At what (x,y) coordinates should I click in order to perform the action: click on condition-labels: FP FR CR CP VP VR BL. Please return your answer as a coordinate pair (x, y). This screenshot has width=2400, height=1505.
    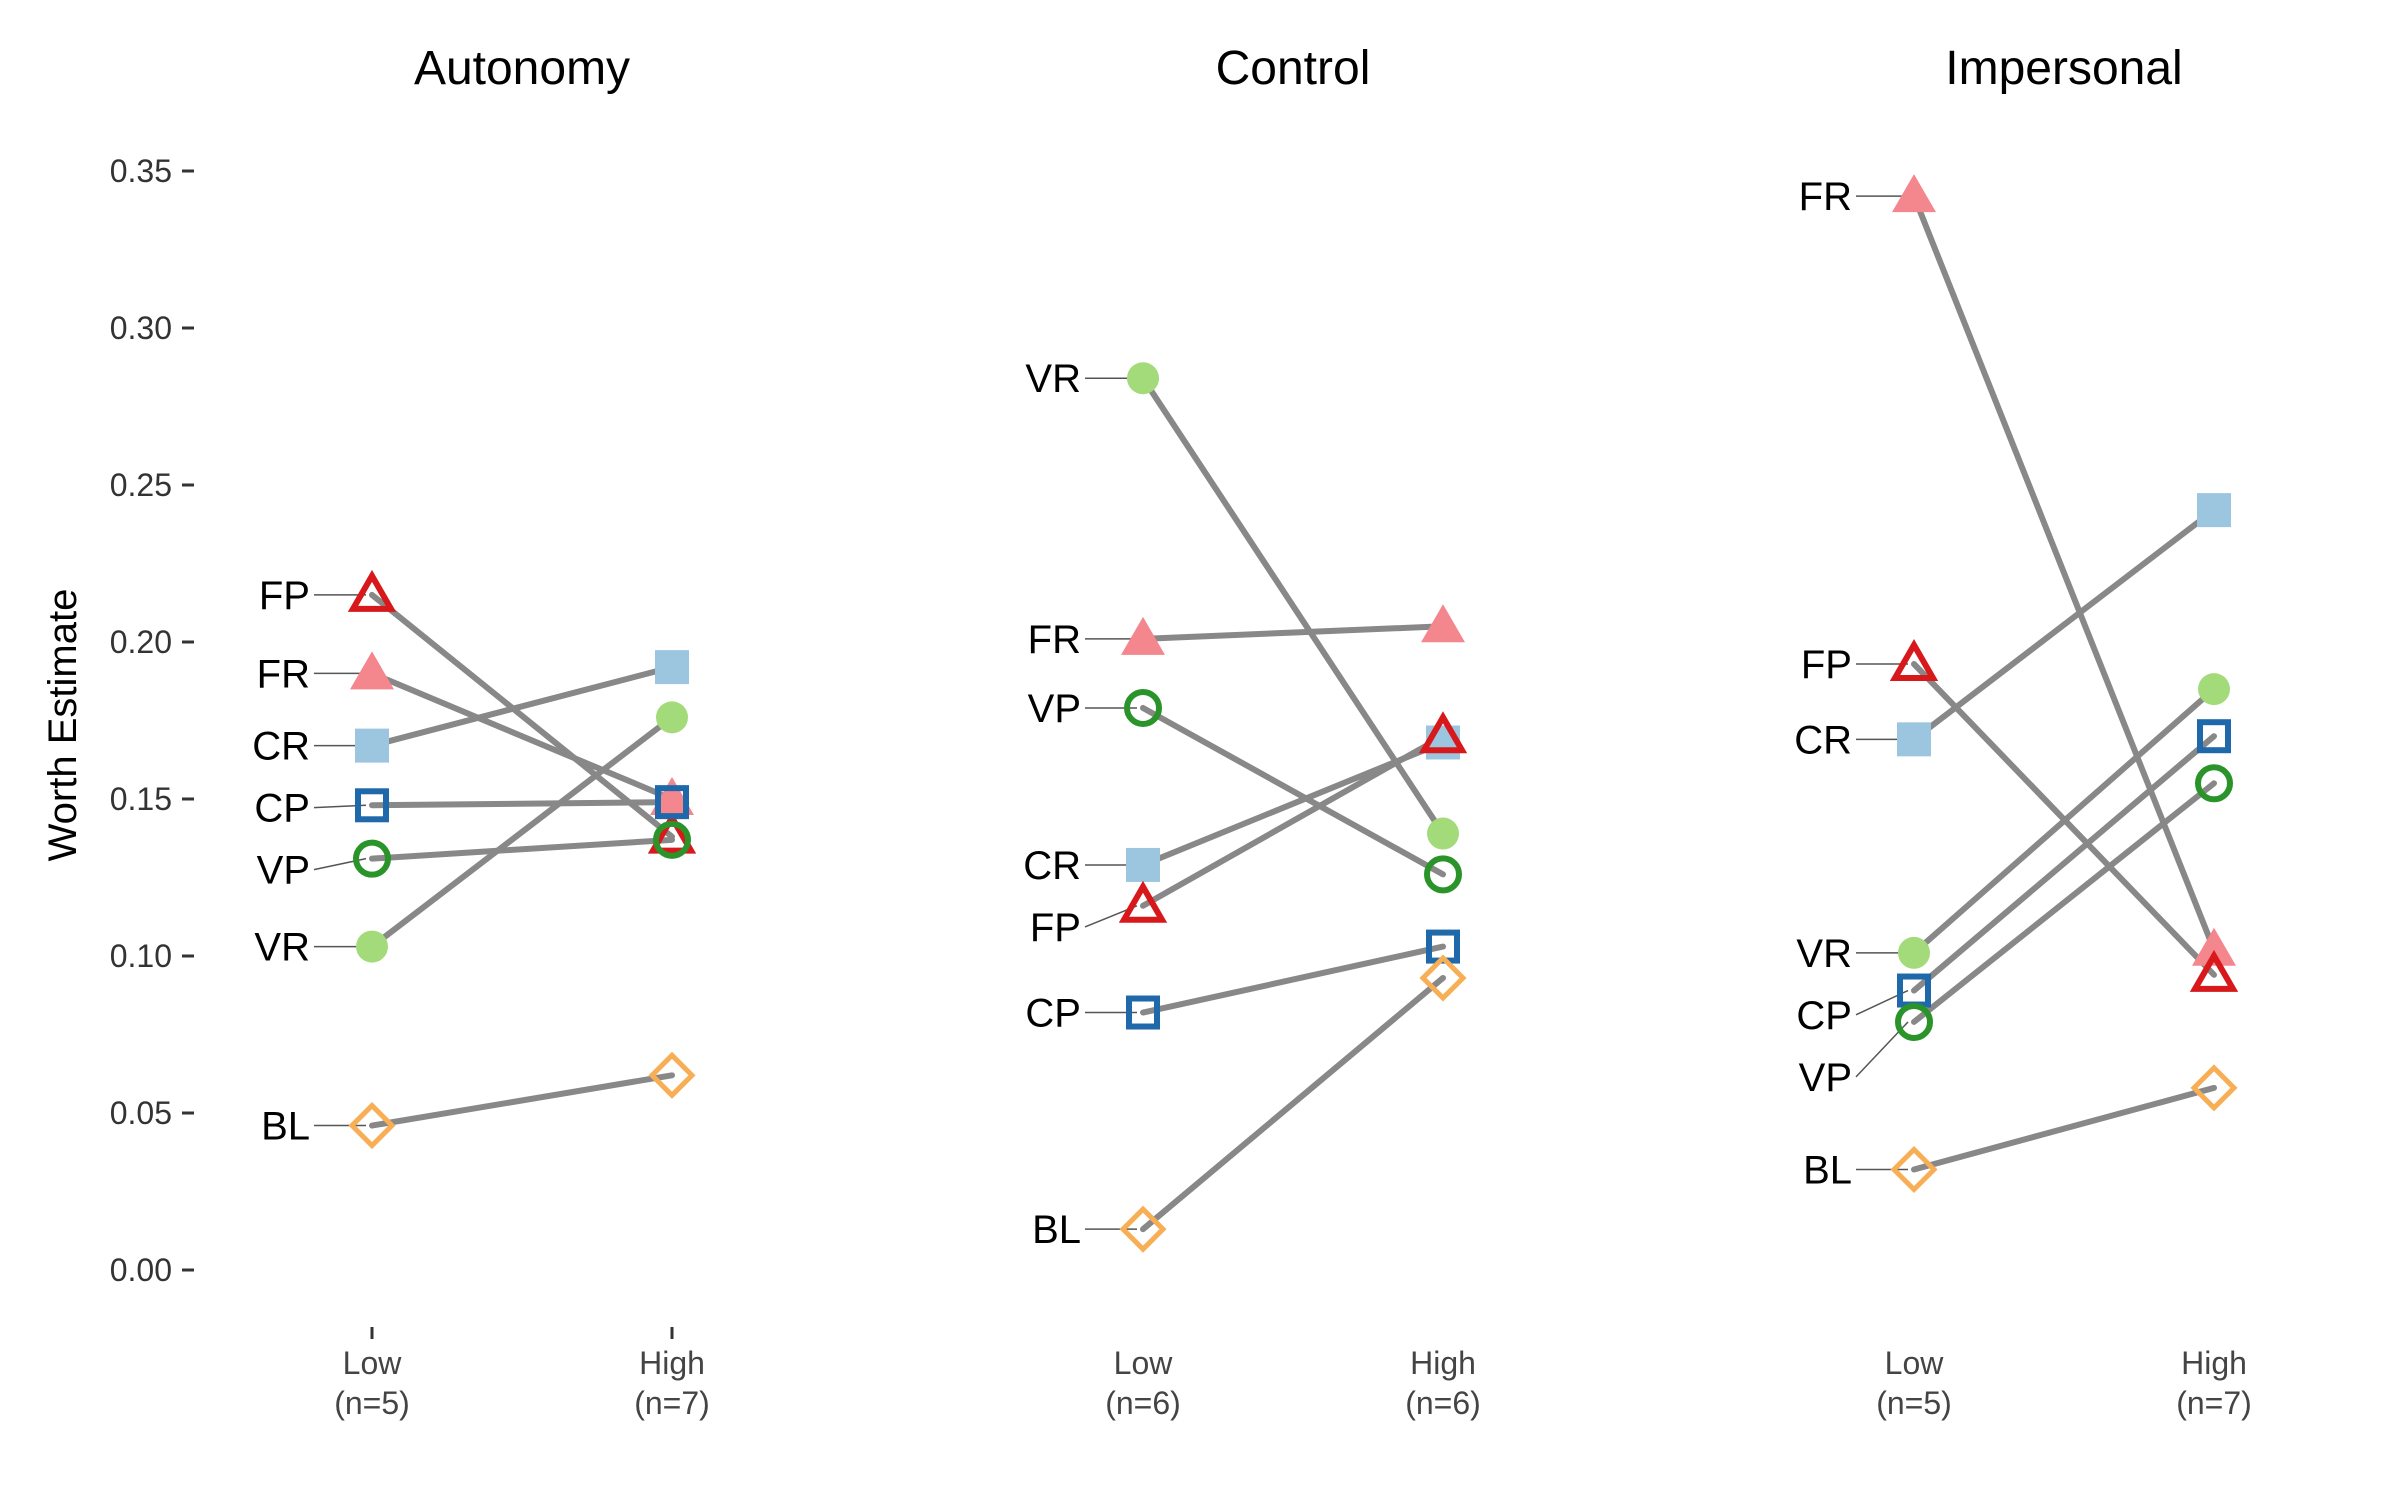
    Looking at the image, I should click on (309, 861).